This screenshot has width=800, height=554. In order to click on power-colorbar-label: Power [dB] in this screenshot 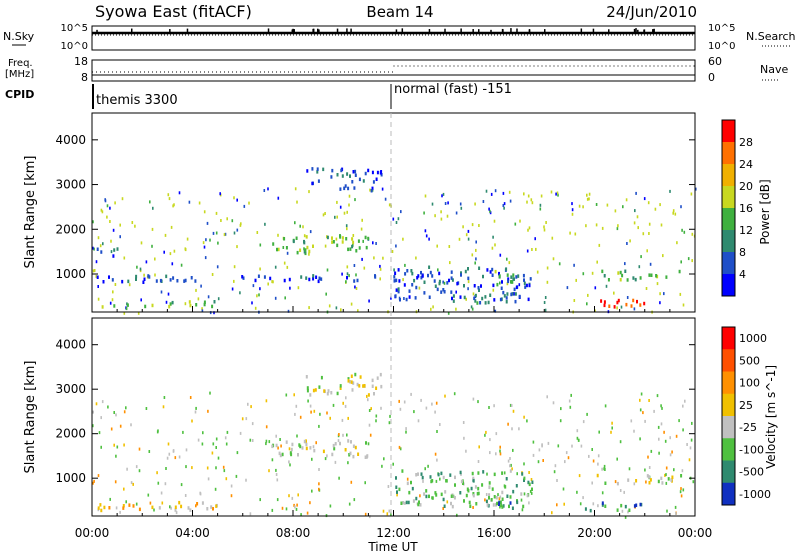, I will do `click(765, 211)`.